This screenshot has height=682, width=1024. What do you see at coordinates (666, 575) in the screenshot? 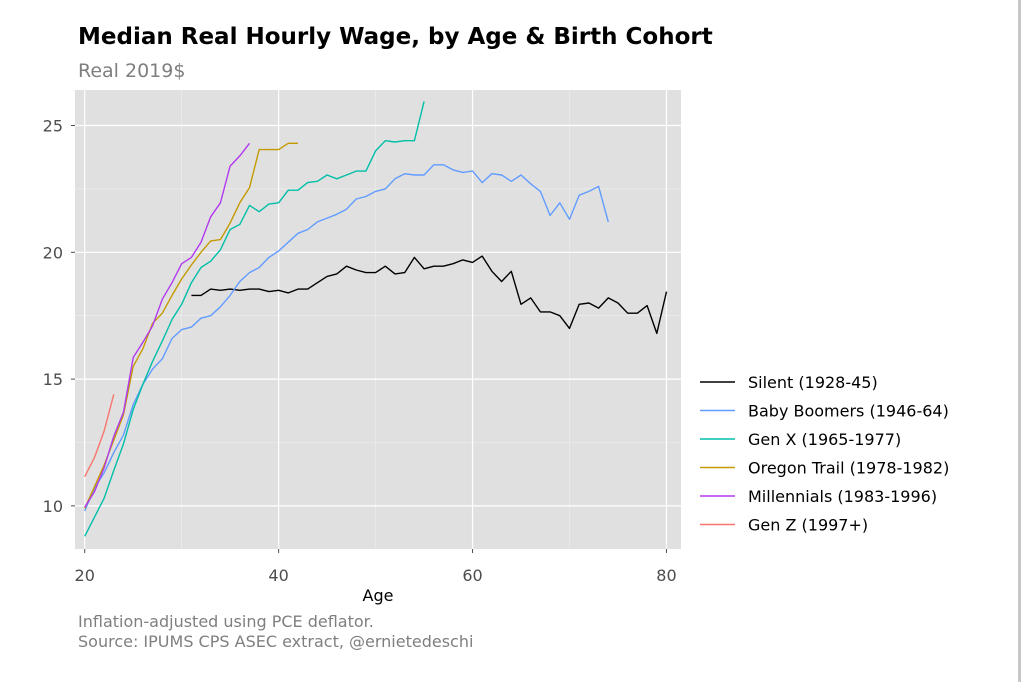
I see `x-tick-label: 80` at bounding box center [666, 575].